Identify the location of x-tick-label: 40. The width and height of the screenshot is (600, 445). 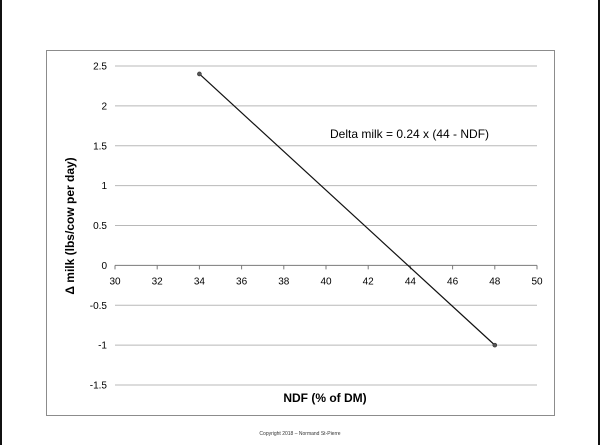
(326, 281).